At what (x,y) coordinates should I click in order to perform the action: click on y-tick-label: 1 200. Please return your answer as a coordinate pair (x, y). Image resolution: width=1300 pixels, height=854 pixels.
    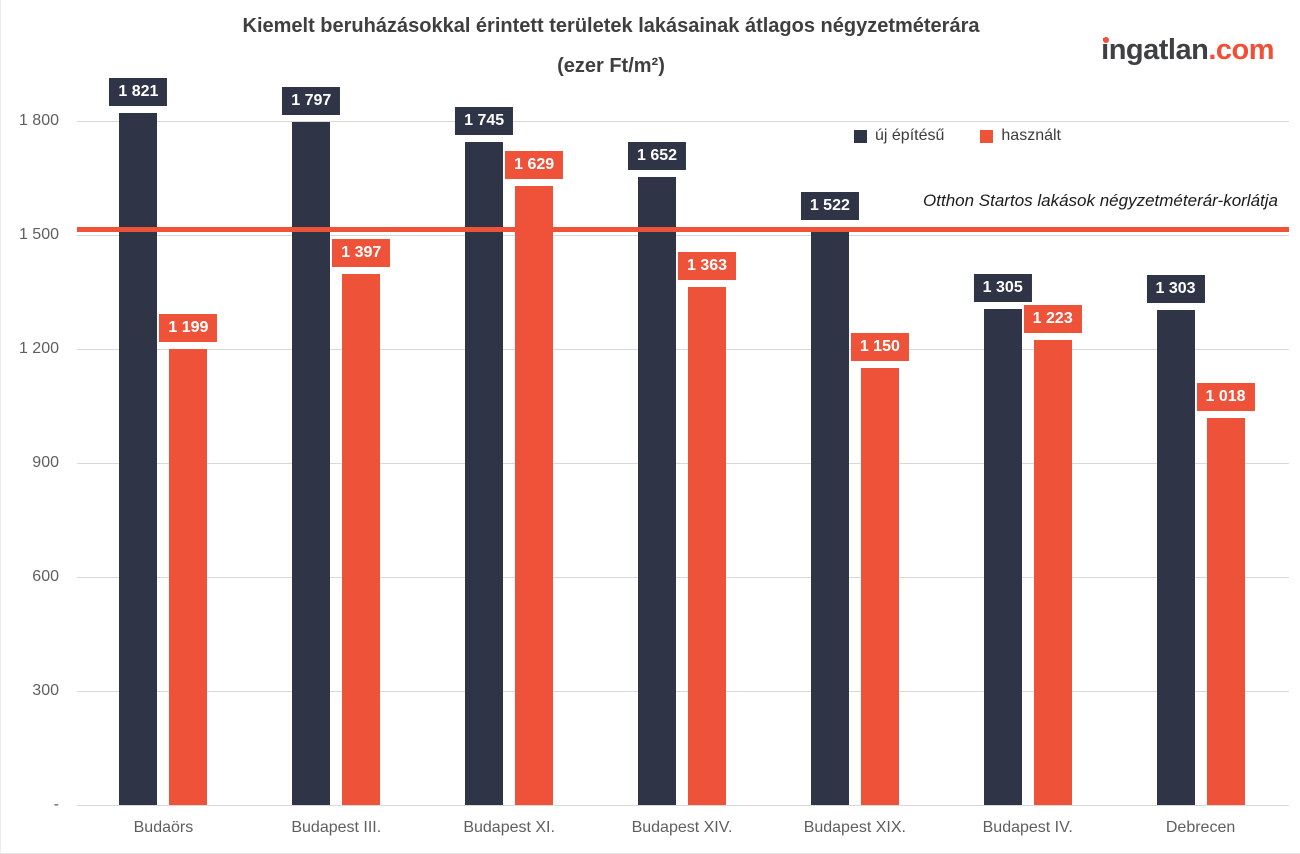
    Looking at the image, I should click on (38, 348).